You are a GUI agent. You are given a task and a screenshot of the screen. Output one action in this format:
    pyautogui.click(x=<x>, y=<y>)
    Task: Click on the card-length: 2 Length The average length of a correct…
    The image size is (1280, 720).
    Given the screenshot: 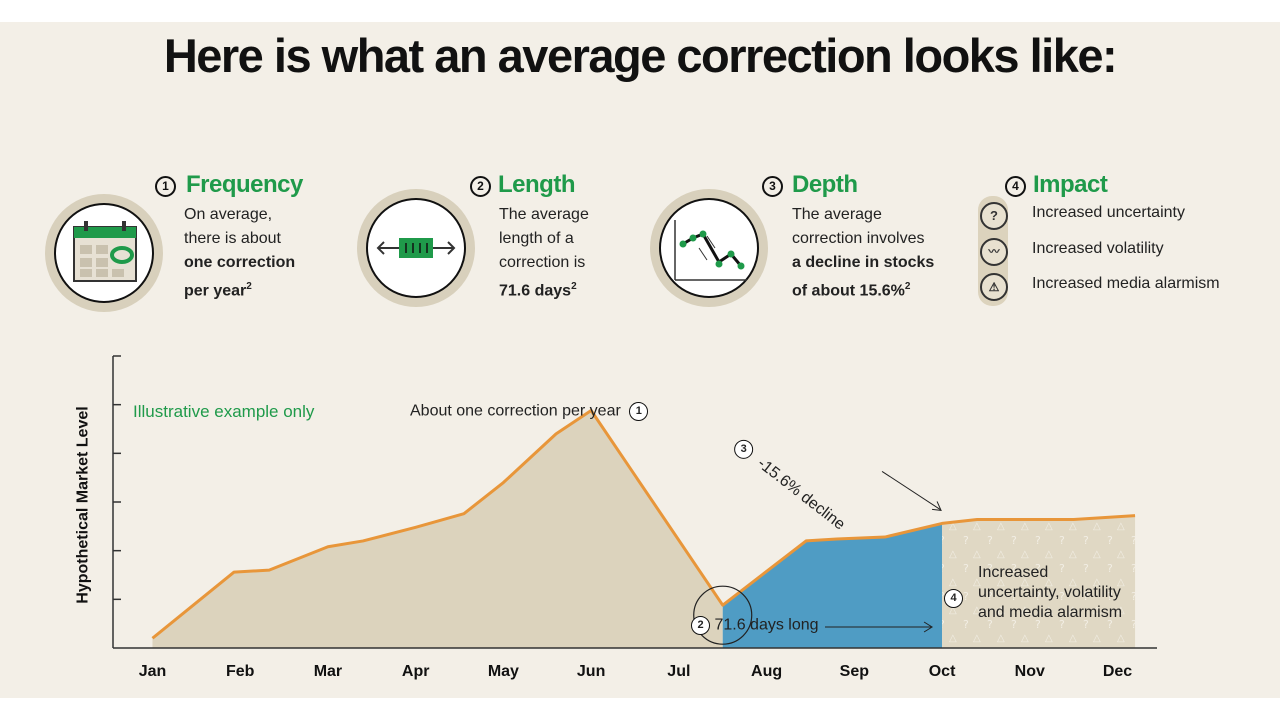 What is the action you would take?
    pyautogui.click(x=497, y=232)
    